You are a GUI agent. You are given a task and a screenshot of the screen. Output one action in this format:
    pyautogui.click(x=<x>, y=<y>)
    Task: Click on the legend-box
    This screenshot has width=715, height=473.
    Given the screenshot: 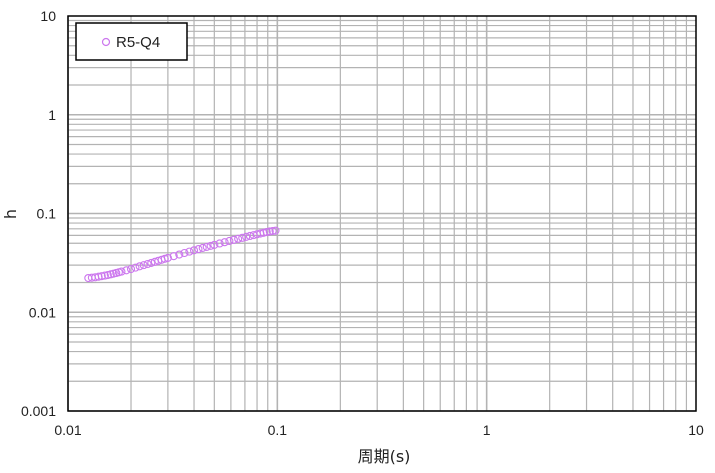 What is the action you would take?
    pyautogui.click(x=131, y=41)
    